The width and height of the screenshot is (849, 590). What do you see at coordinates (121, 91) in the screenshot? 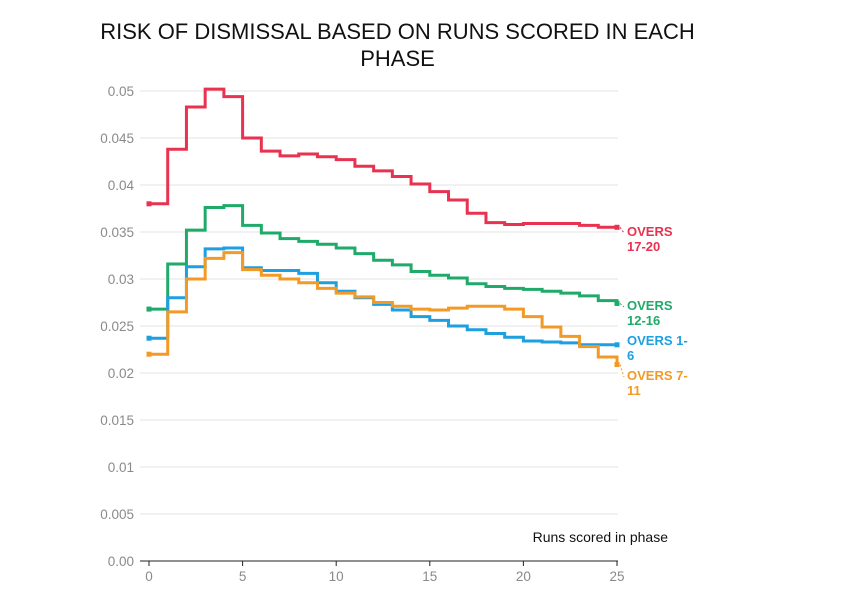
I see `y-tick-label: 0.05` at bounding box center [121, 91].